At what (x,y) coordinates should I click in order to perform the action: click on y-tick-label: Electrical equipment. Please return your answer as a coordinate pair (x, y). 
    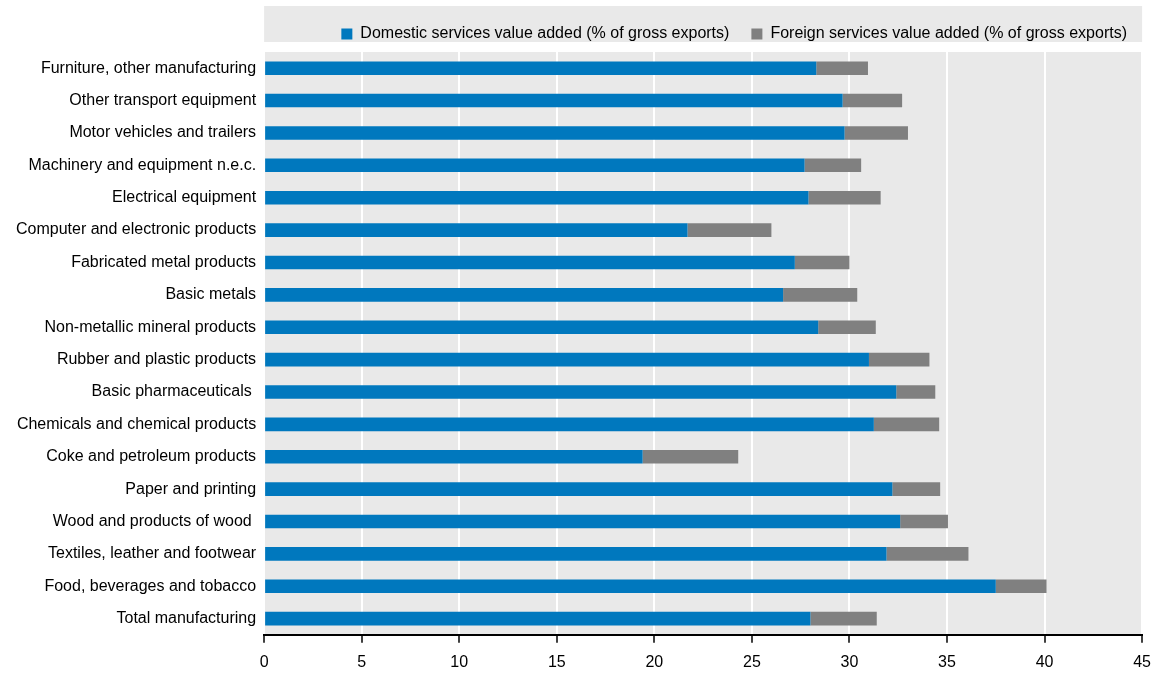
    Looking at the image, I should click on (184, 197).